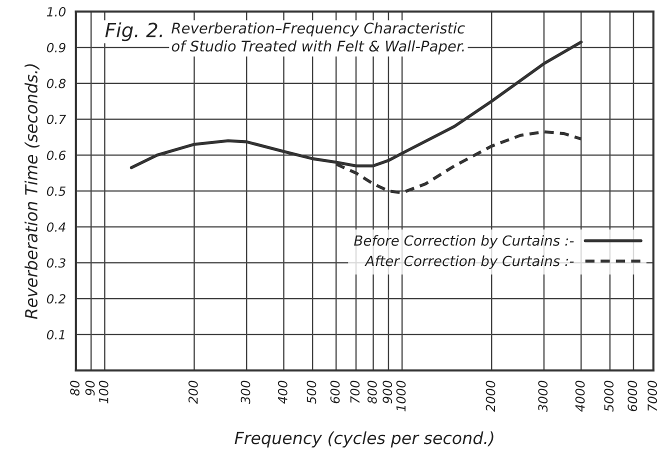 This screenshot has height=463, width=660. I want to click on x-tick-label: 200, so click(193, 392).